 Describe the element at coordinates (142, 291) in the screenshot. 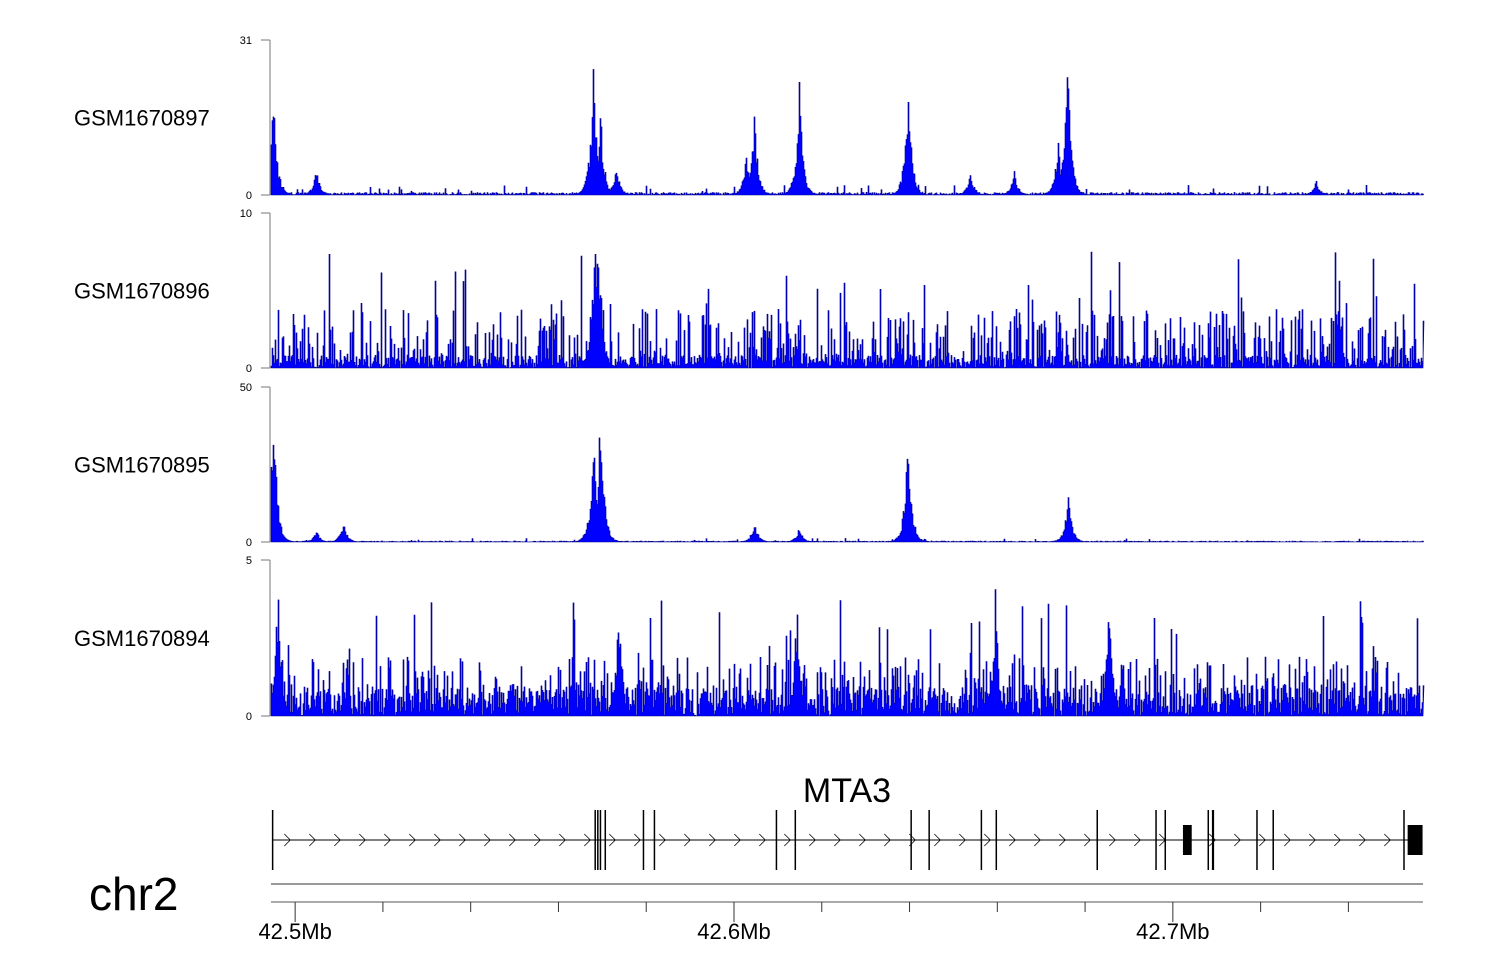

I see `track-label: GSM1670896` at that location.